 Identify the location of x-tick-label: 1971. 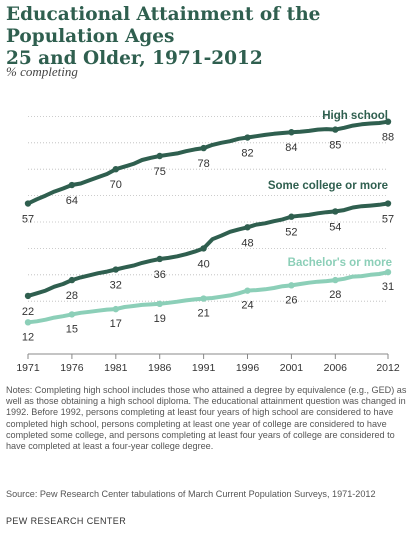
(28, 368).